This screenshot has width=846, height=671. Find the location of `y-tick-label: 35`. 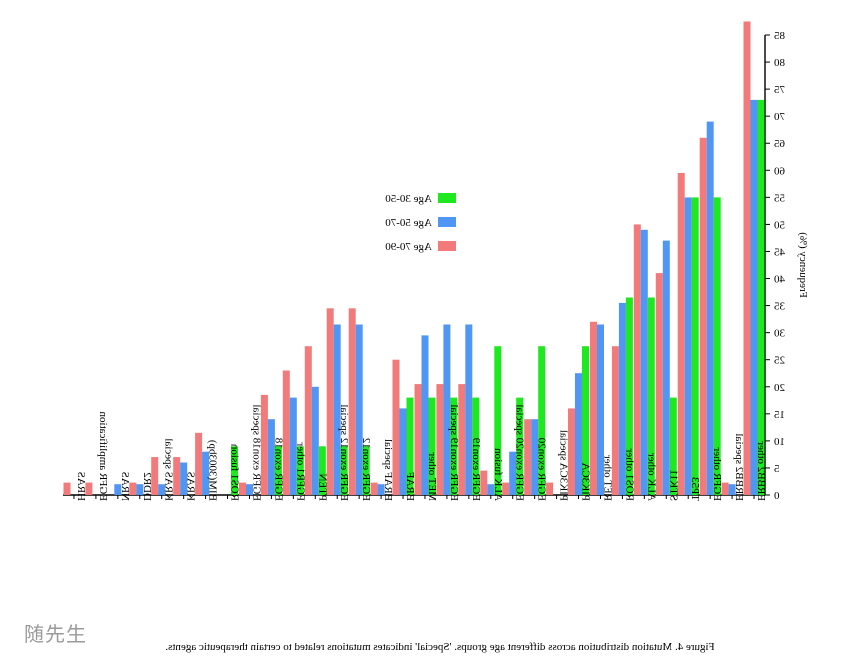

y-tick-label: 35 is located at coordinates (780, 307).